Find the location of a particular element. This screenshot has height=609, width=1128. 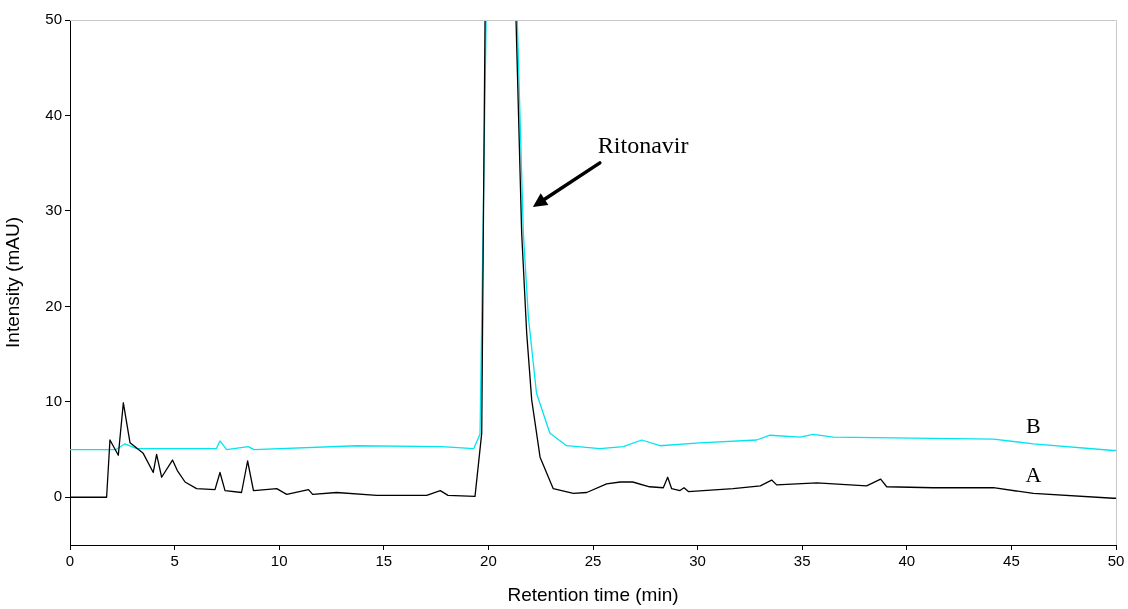

series-label: A is located at coordinates (1033, 475).